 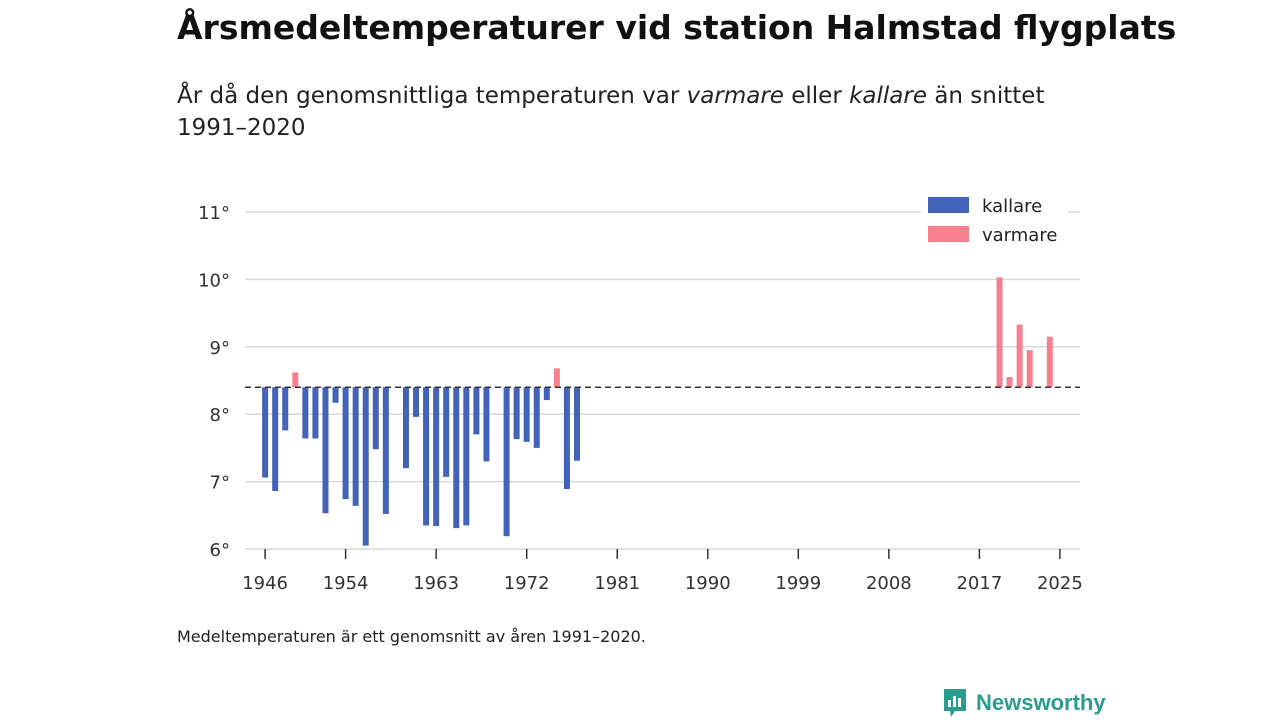 I want to click on legend-swatch-colder, so click(x=948, y=205).